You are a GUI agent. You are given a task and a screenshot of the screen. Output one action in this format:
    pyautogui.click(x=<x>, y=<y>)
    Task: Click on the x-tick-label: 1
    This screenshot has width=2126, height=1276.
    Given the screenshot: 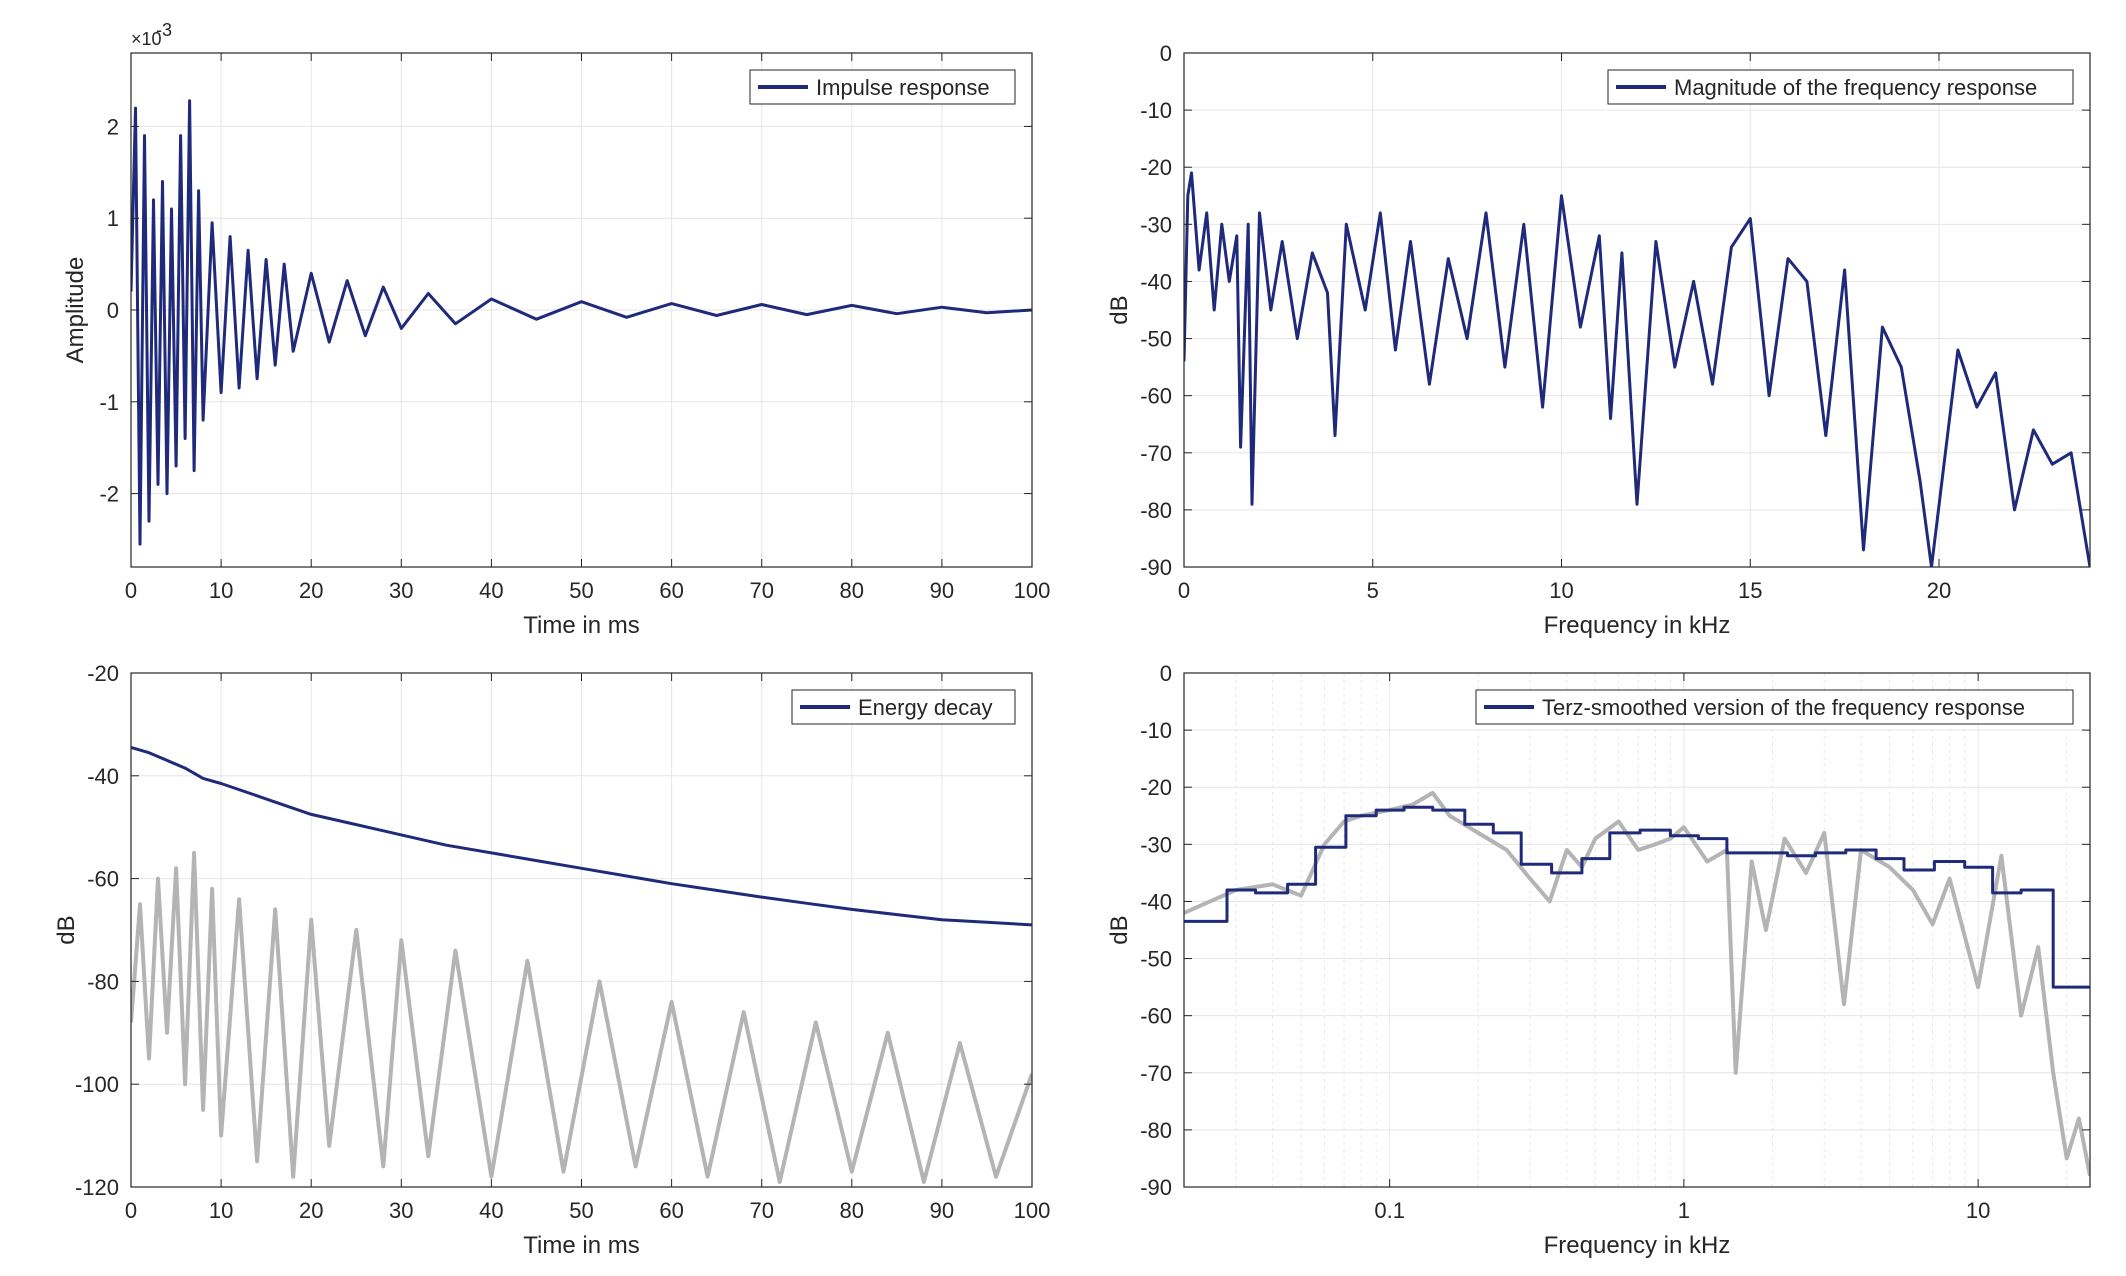 What is the action you would take?
    pyautogui.click(x=1684, y=1210)
    